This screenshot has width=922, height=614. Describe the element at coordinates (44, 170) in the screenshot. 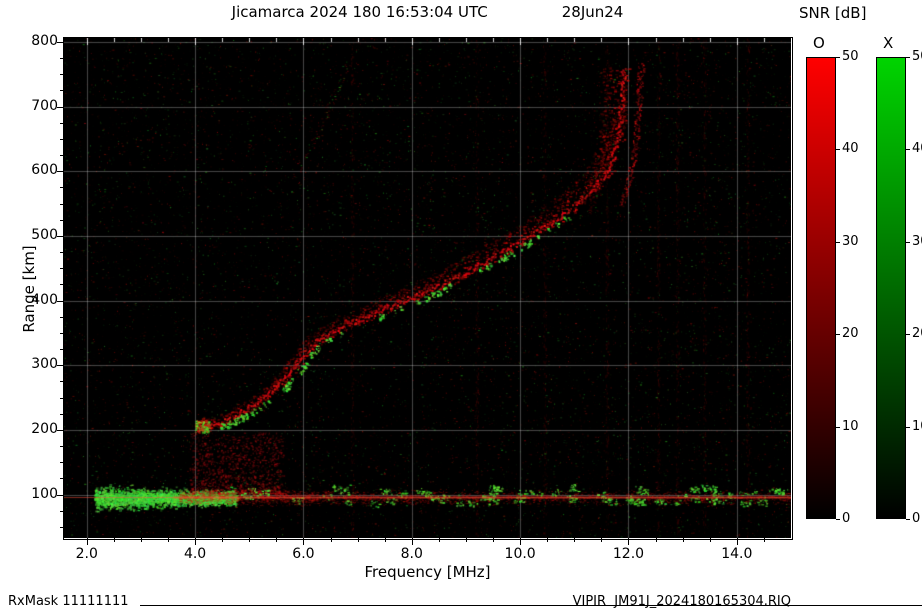

I see `y-tick-label: 600` at that location.